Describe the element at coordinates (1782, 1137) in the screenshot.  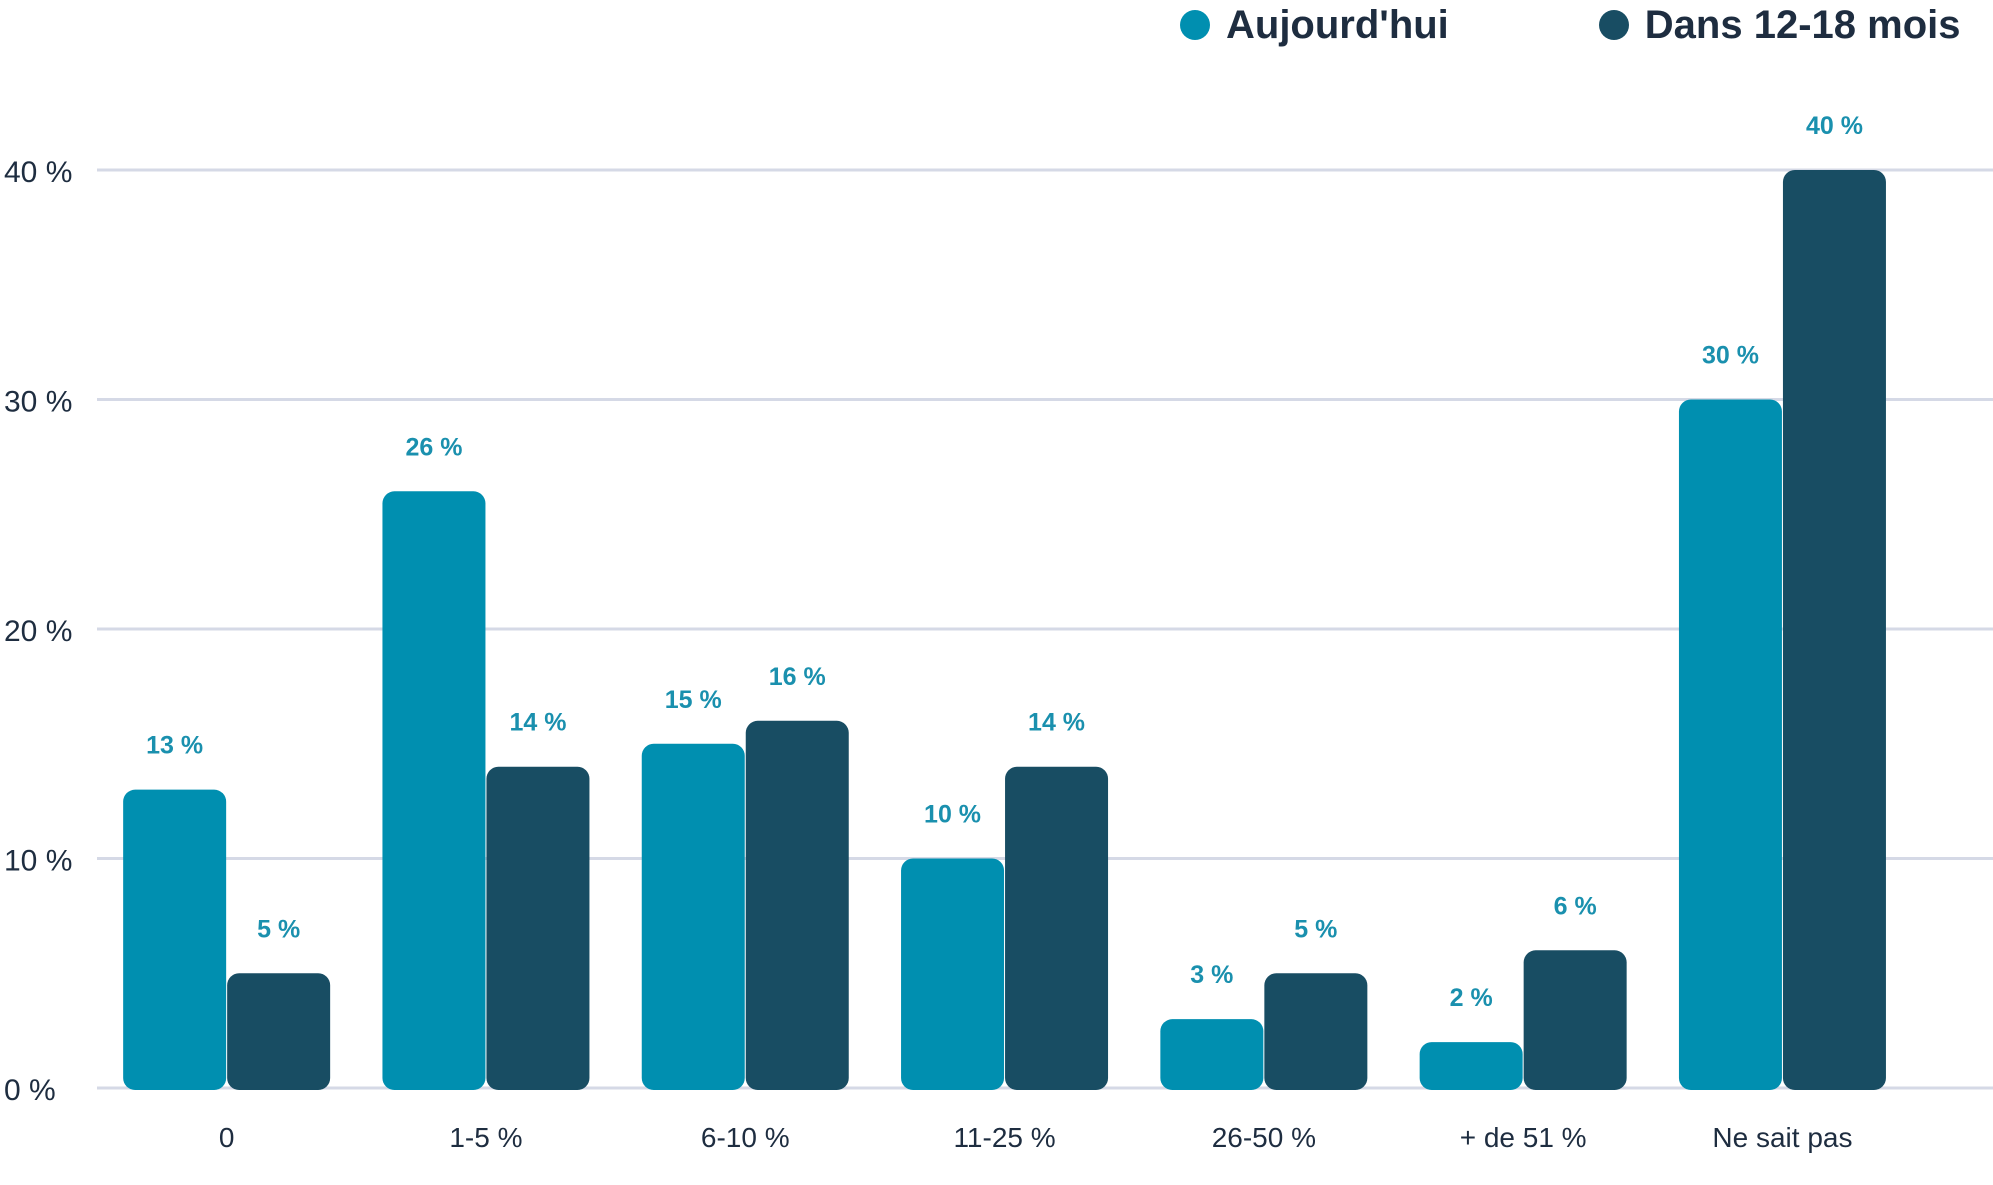
I see `x-tick-label: Ne sait pas` at that location.